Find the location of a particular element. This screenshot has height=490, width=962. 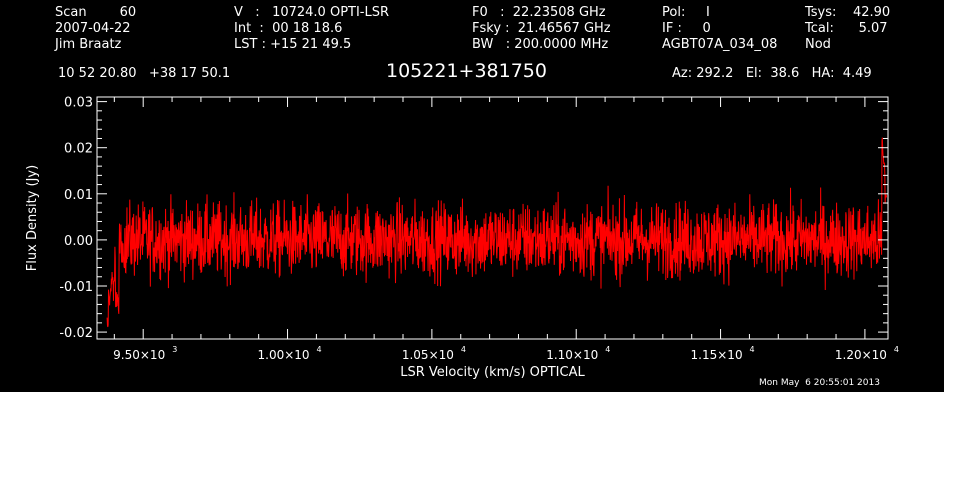

integration-label: Int : 00 18 18.6 is located at coordinates (288, 28).